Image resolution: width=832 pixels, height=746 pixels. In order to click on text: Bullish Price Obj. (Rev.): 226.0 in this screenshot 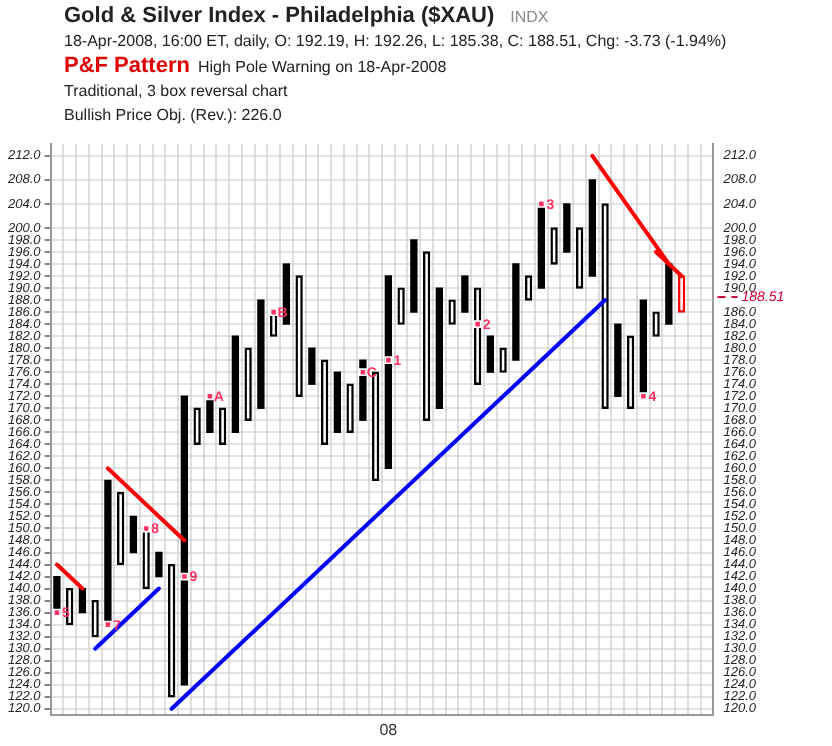, I will do `click(174, 116)`.